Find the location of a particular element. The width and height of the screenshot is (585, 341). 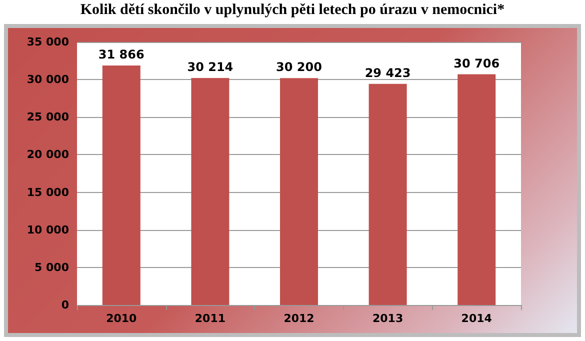

y-tick-label: 15 000 is located at coordinates (48, 192).